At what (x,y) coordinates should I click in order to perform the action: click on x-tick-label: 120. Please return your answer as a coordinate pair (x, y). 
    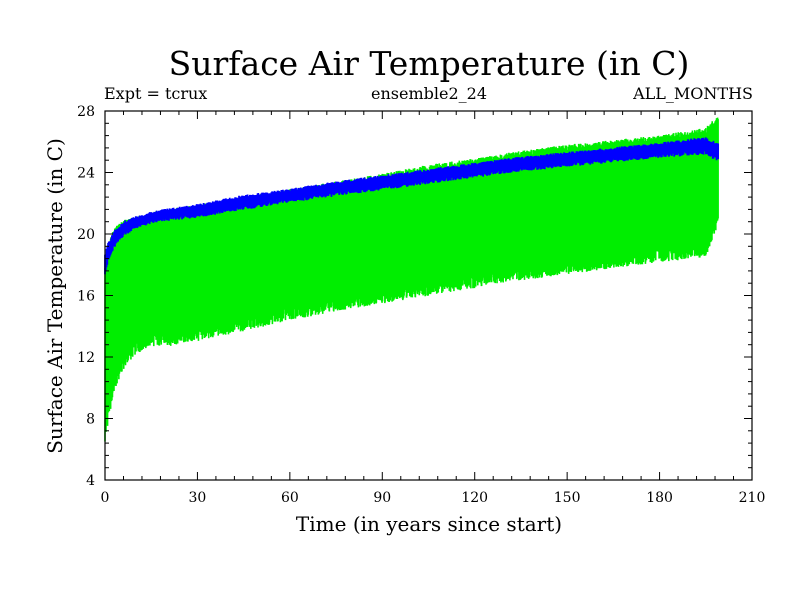
    Looking at the image, I should click on (474, 498).